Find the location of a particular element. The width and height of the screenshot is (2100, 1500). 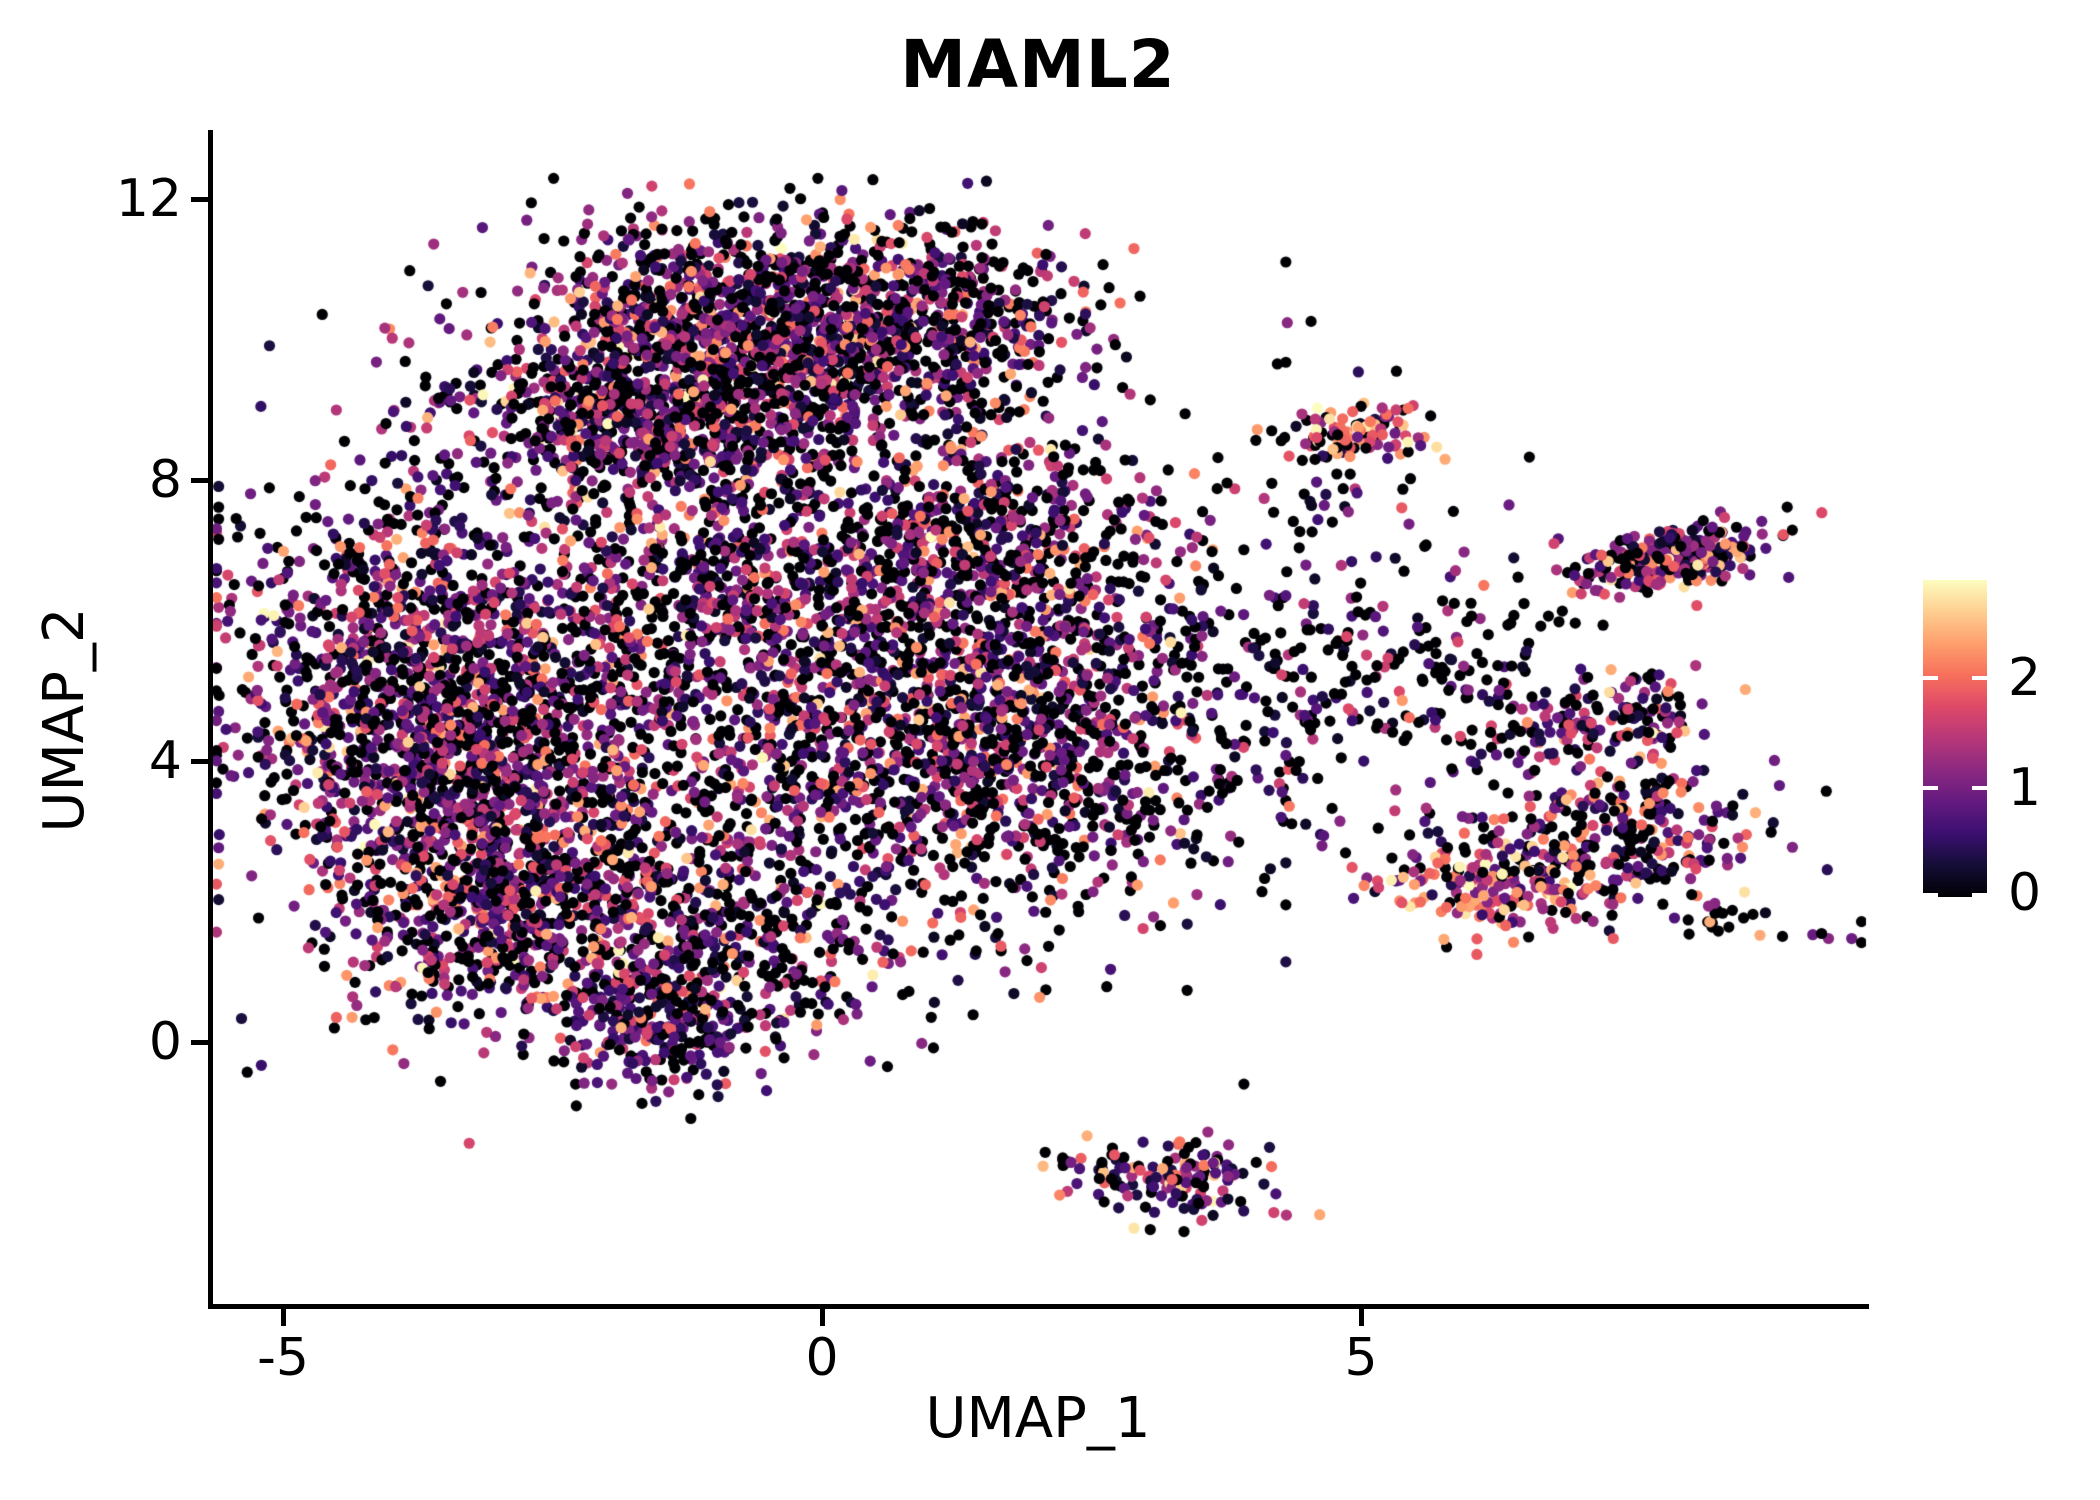

x-axis-line is located at coordinates (1038, 1306).